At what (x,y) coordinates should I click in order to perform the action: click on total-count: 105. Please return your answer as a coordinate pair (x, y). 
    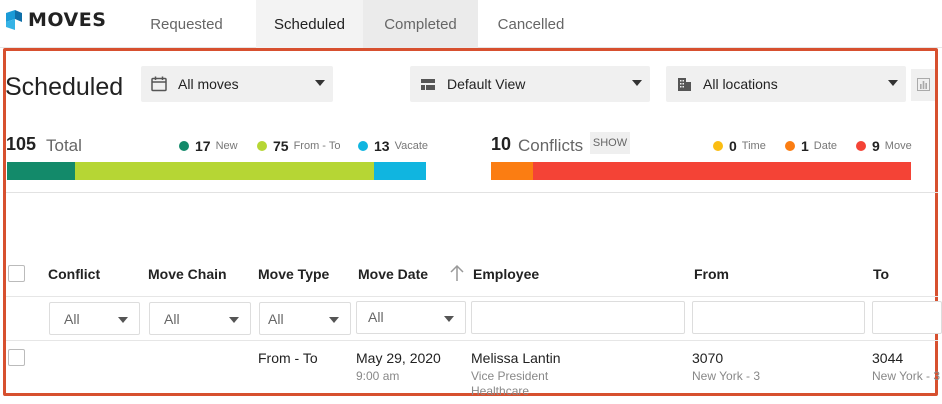
    Looking at the image, I should click on (21, 144).